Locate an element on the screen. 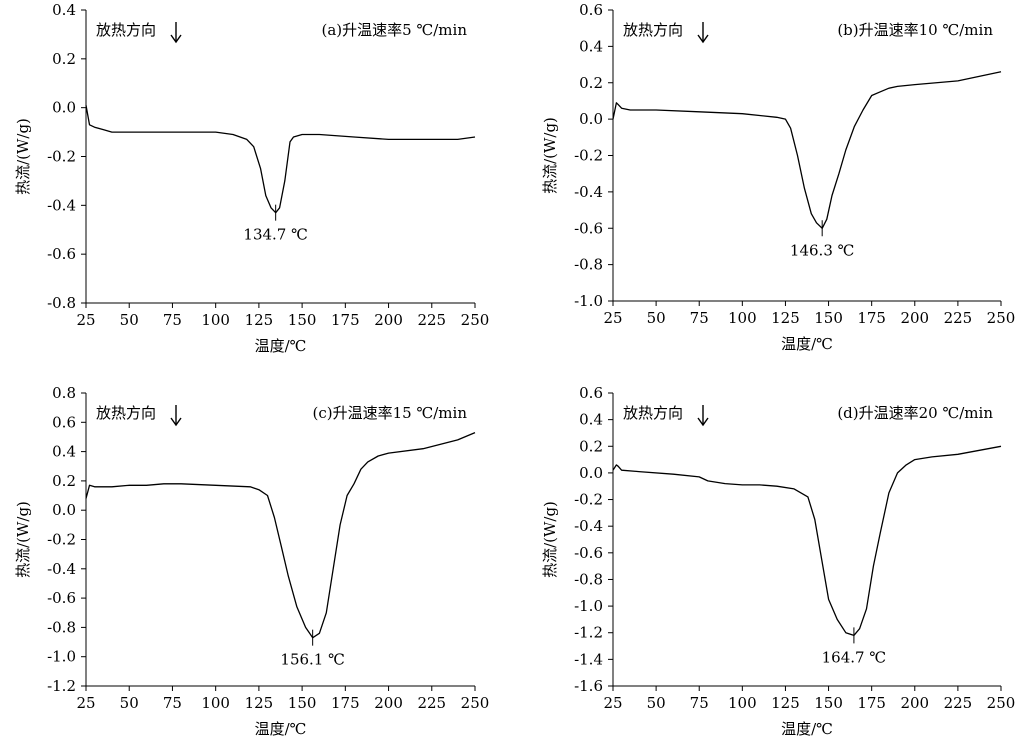 Image resolution: width=1027 pixels, height=751 pixels. panel-label: (c)升温速率15 ℃/min is located at coordinates (390, 413).